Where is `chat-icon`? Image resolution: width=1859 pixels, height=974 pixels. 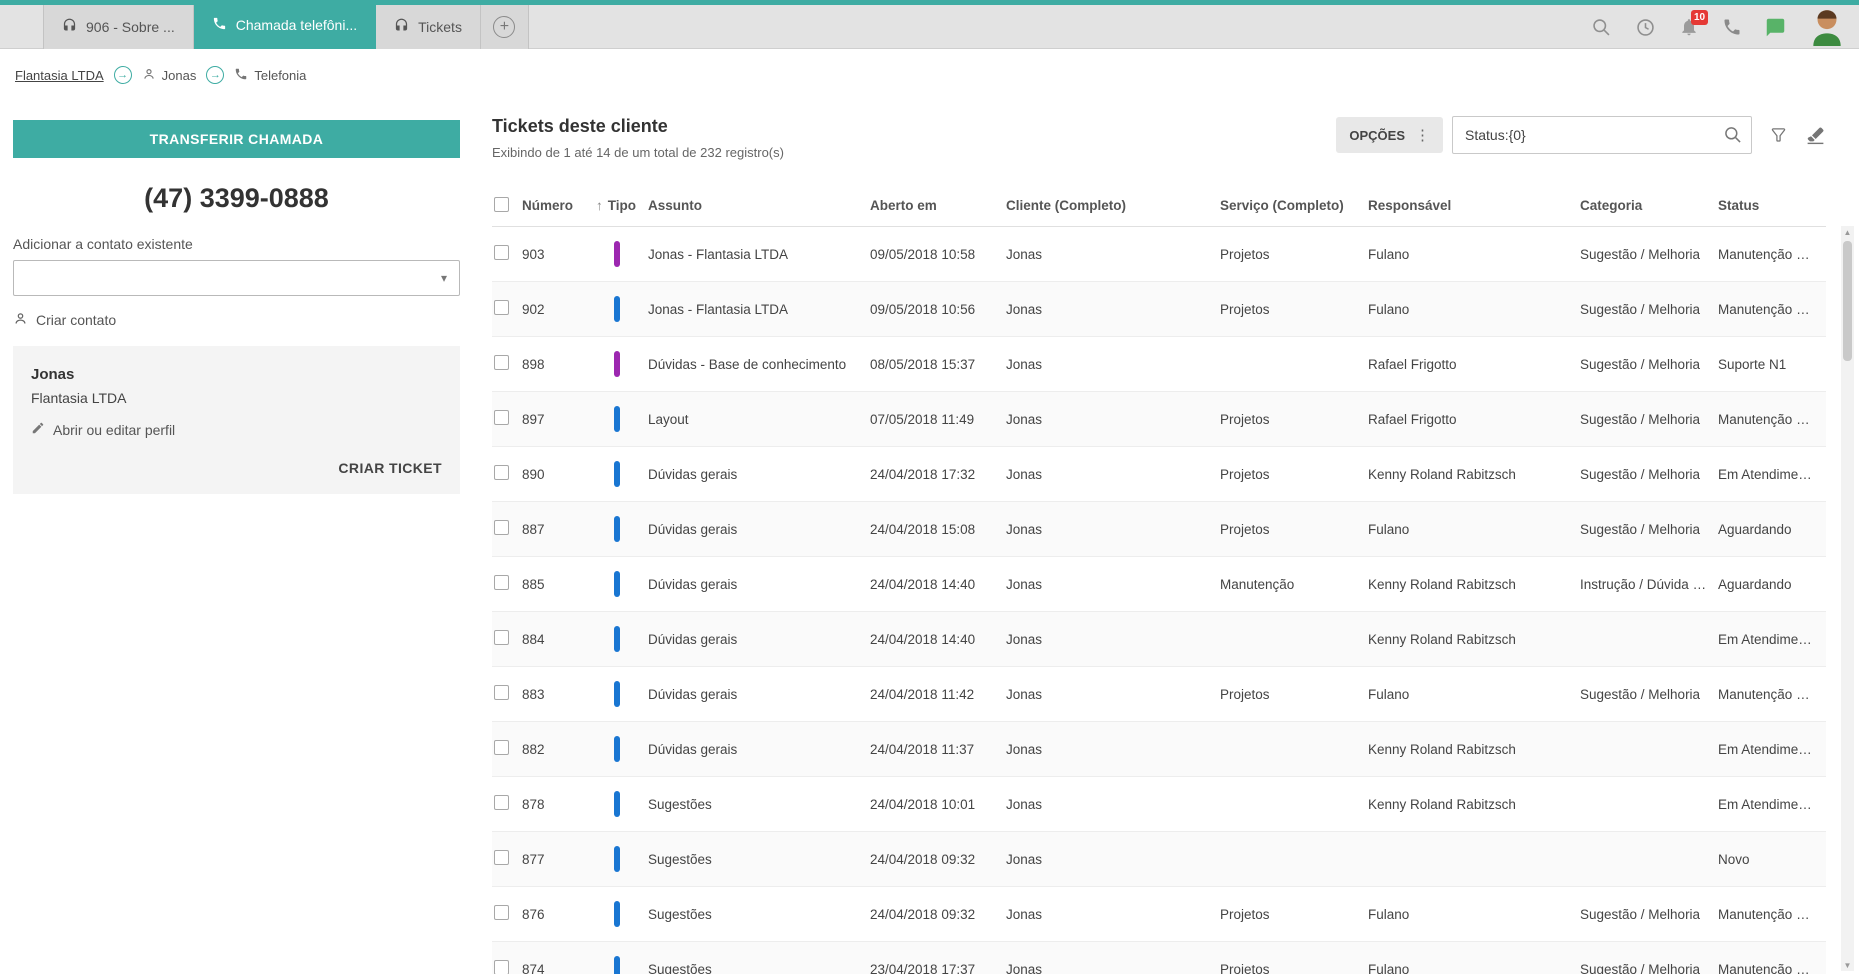
chat-icon is located at coordinates (1775, 27).